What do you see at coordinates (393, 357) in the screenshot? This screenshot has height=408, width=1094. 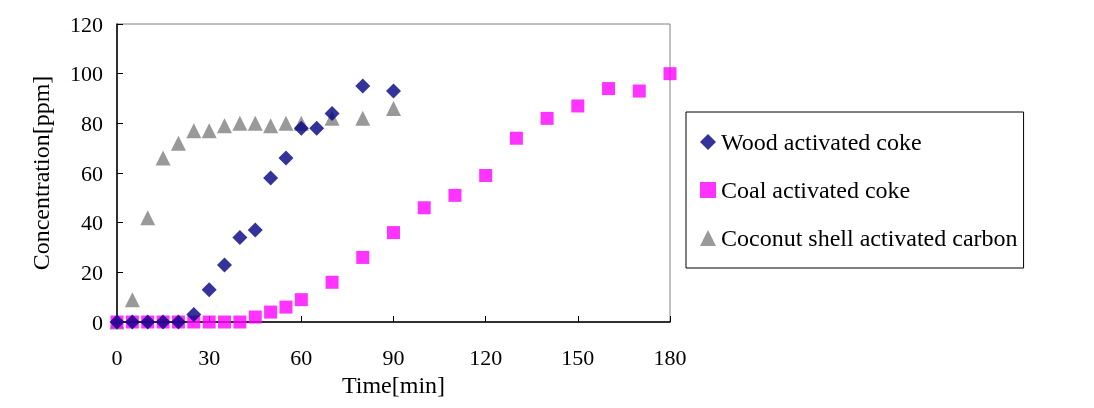 I see `x-tick-label: 90` at bounding box center [393, 357].